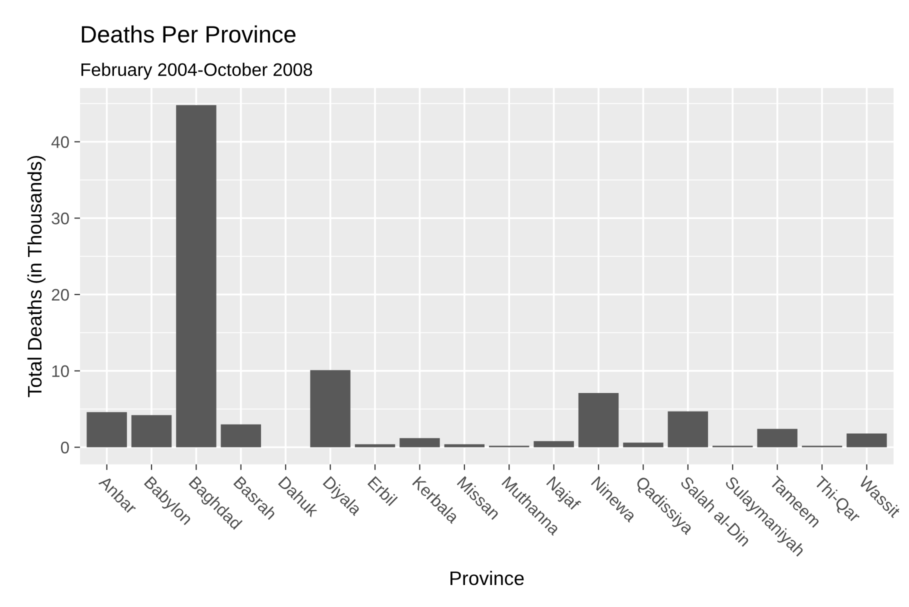 This screenshot has width=909, height=607. What do you see at coordinates (60, 294) in the screenshot?
I see `y-tick-label: 20` at bounding box center [60, 294].